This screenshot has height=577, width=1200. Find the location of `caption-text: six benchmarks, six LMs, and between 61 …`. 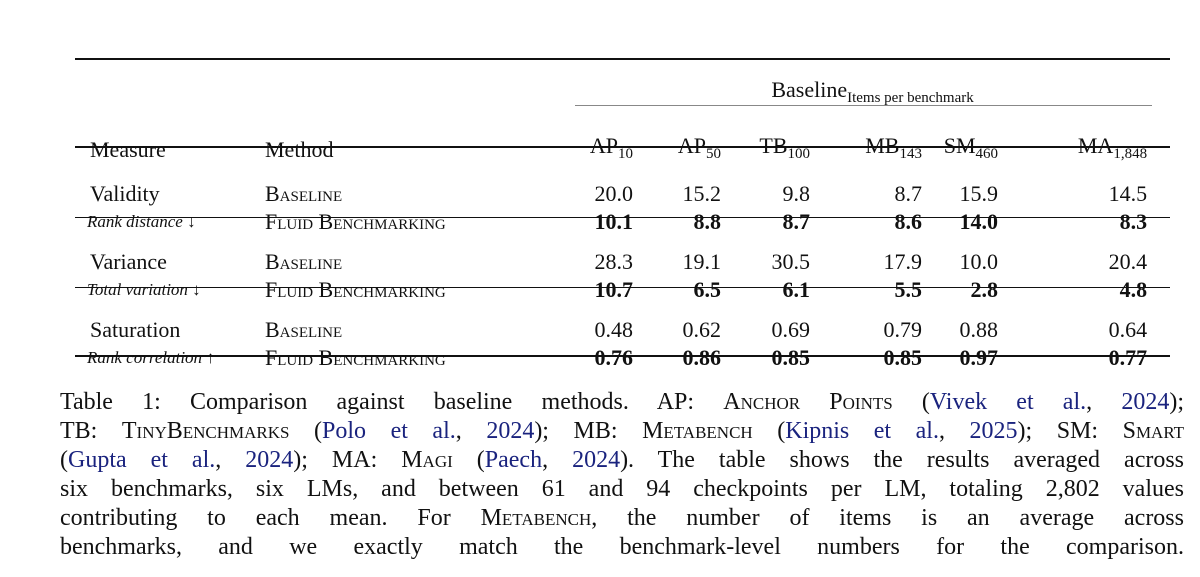

caption-text: six benchmarks, six LMs, and between 61 … is located at coordinates (622, 489).